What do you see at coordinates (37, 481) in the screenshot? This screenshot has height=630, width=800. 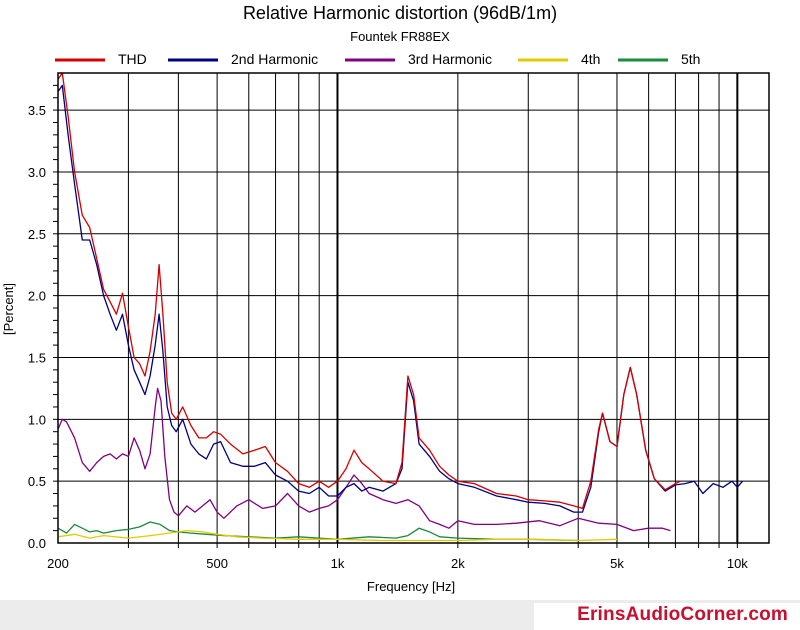 I see `y-tick-label: 0.5` at bounding box center [37, 481].